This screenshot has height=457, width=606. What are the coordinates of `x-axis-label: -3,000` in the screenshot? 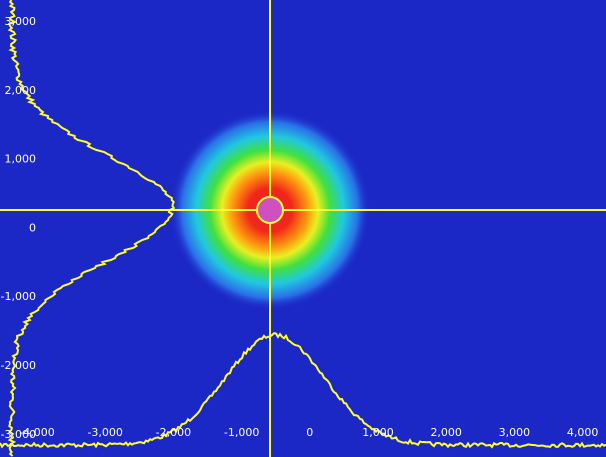 It's located at (104, 432).